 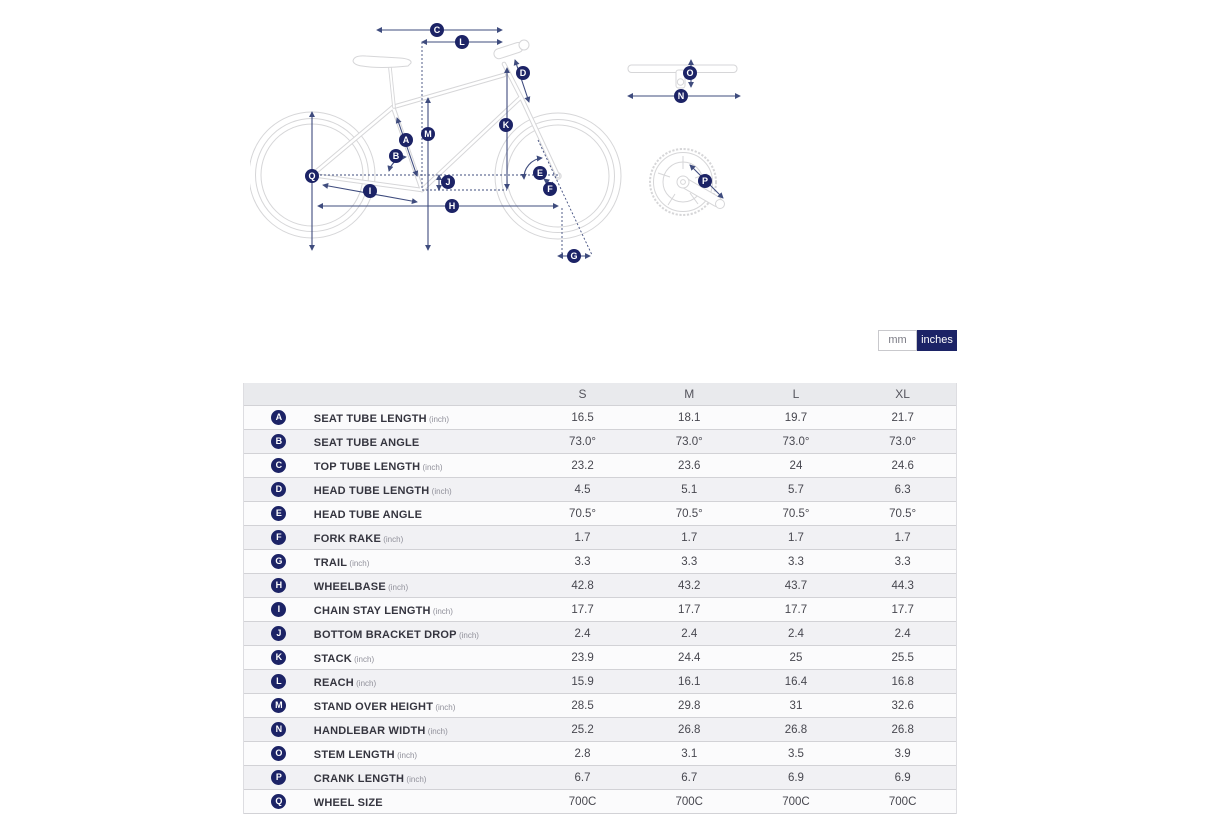 What do you see at coordinates (421, 802) in the screenshot?
I see `row-label-cell: WHEEL SIZE` at bounding box center [421, 802].